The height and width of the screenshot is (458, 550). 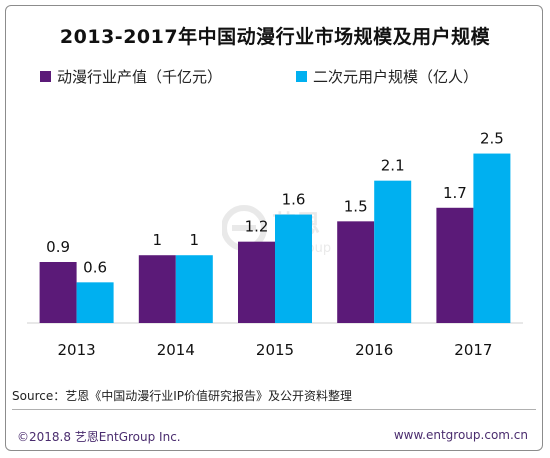 What do you see at coordinates (393, 251) in the screenshot?
I see `bar-users-2016` at bounding box center [393, 251].